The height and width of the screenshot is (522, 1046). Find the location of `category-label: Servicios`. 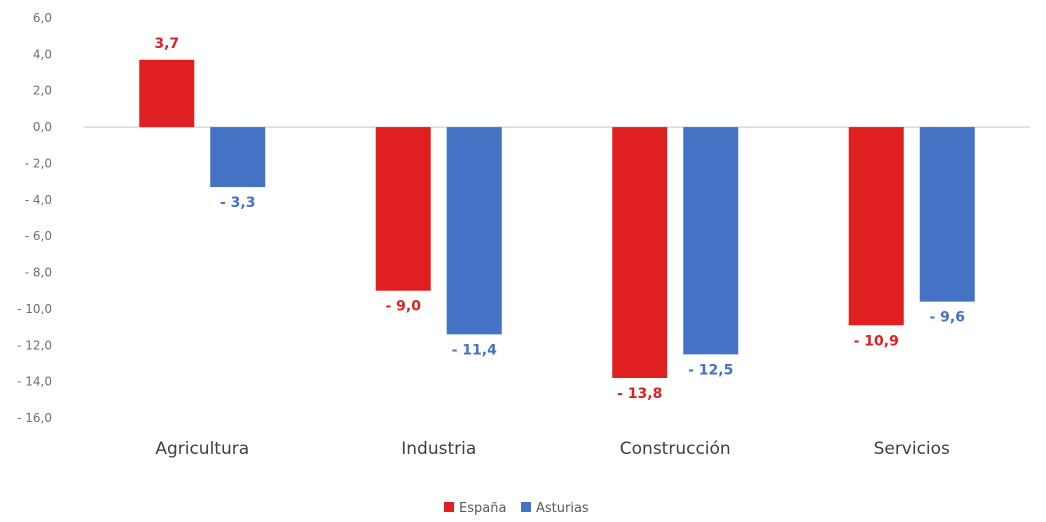

category-label: Servicios is located at coordinates (912, 449).